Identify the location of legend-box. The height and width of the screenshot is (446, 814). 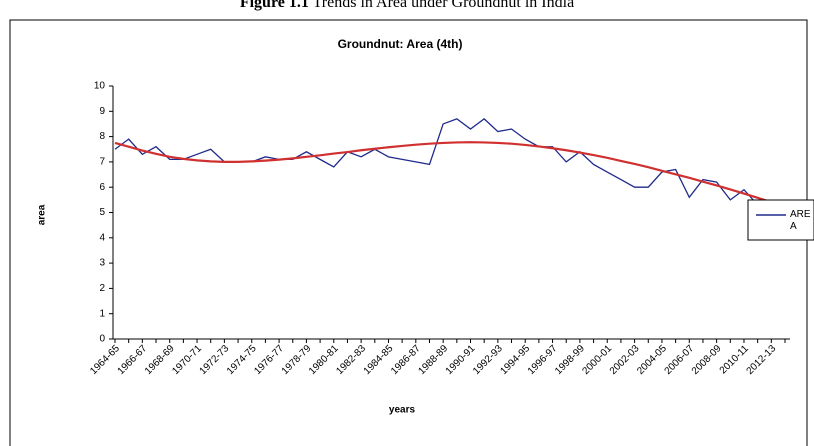
(780, 220).